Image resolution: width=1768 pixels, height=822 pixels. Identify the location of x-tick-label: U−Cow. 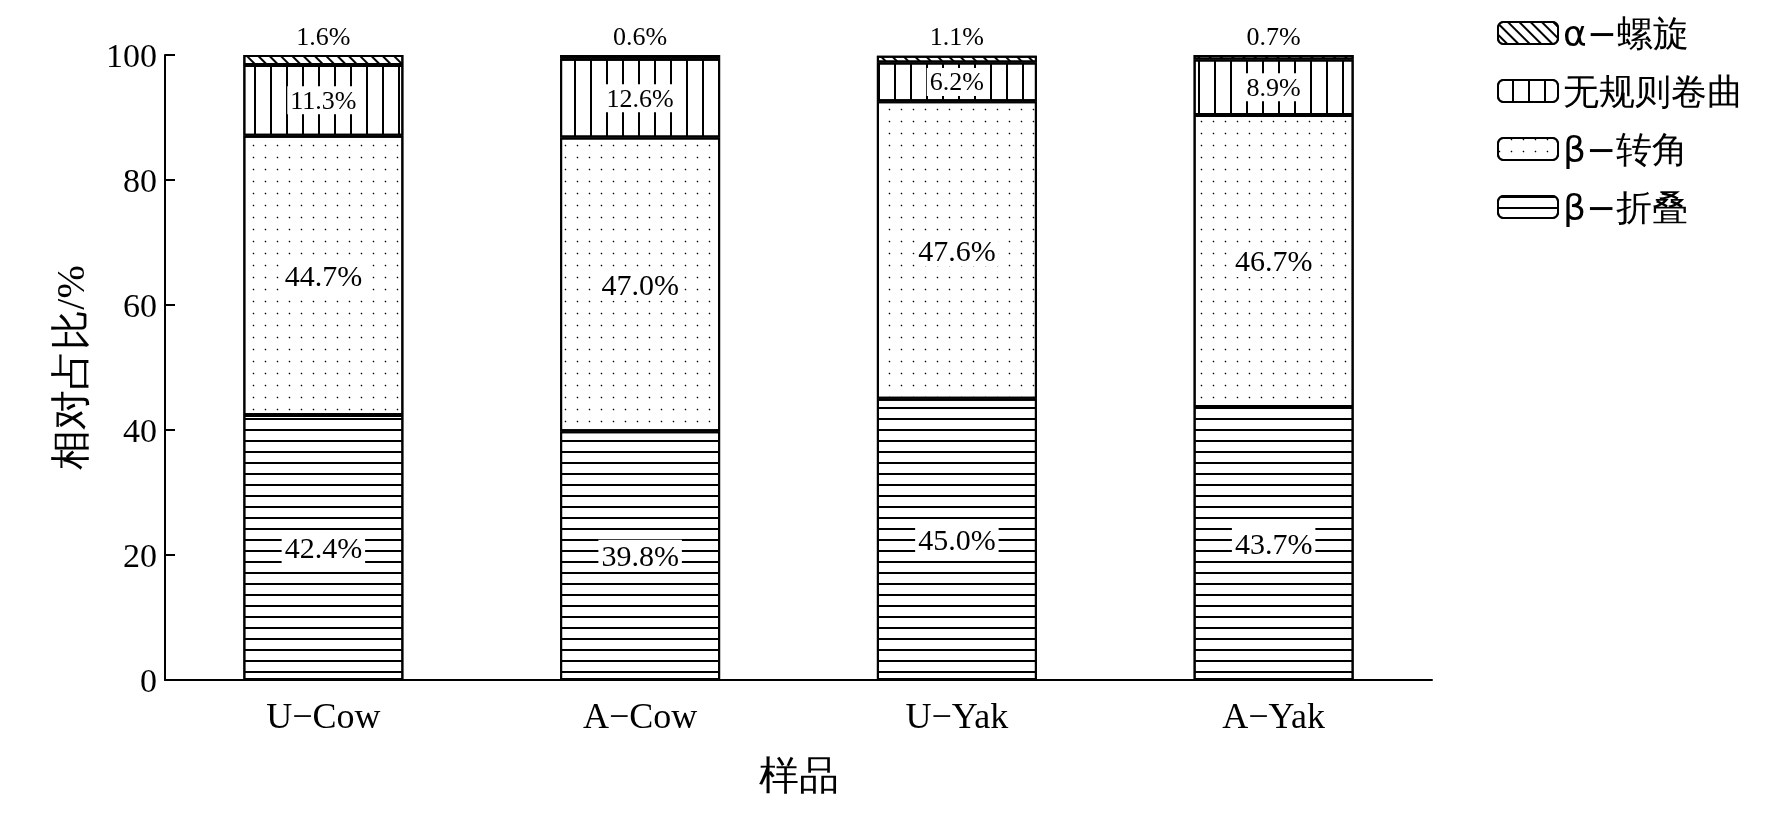
(323, 716).